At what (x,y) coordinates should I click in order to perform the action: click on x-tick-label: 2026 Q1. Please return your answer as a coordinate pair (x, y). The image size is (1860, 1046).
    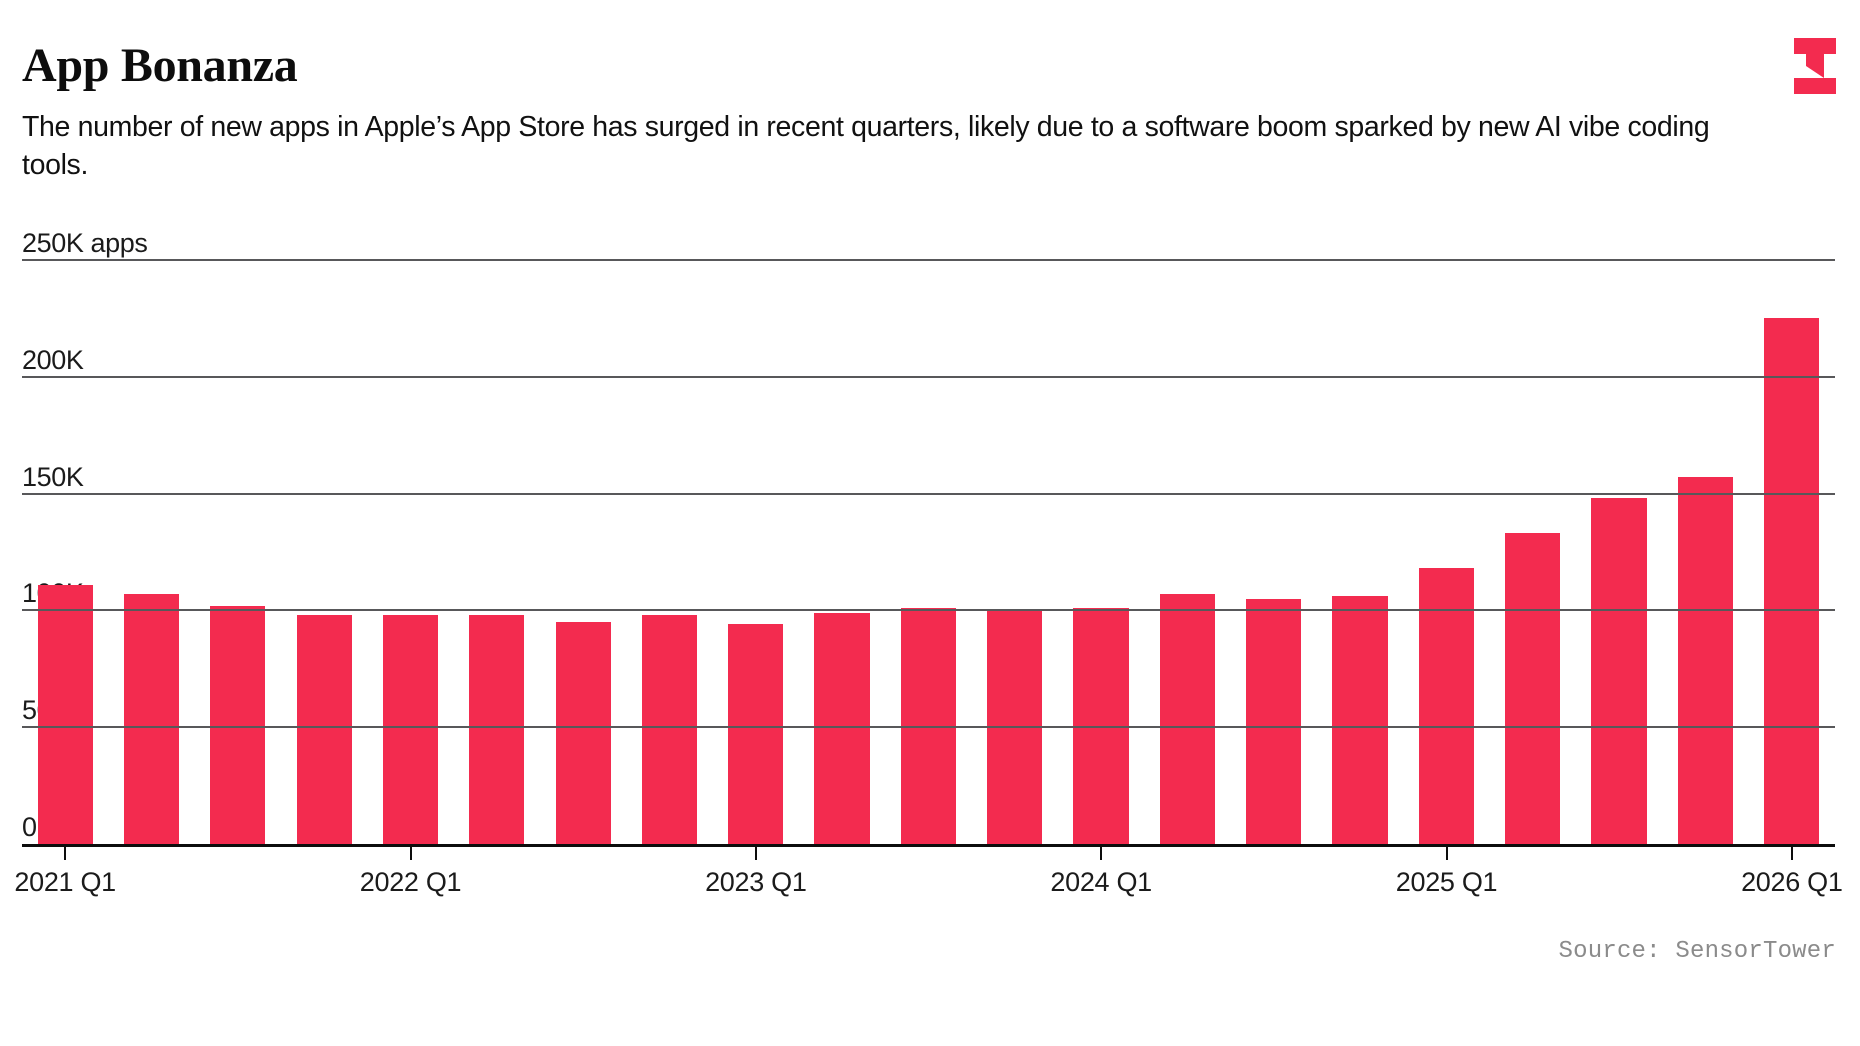
    Looking at the image, I should click on (1792, 882).